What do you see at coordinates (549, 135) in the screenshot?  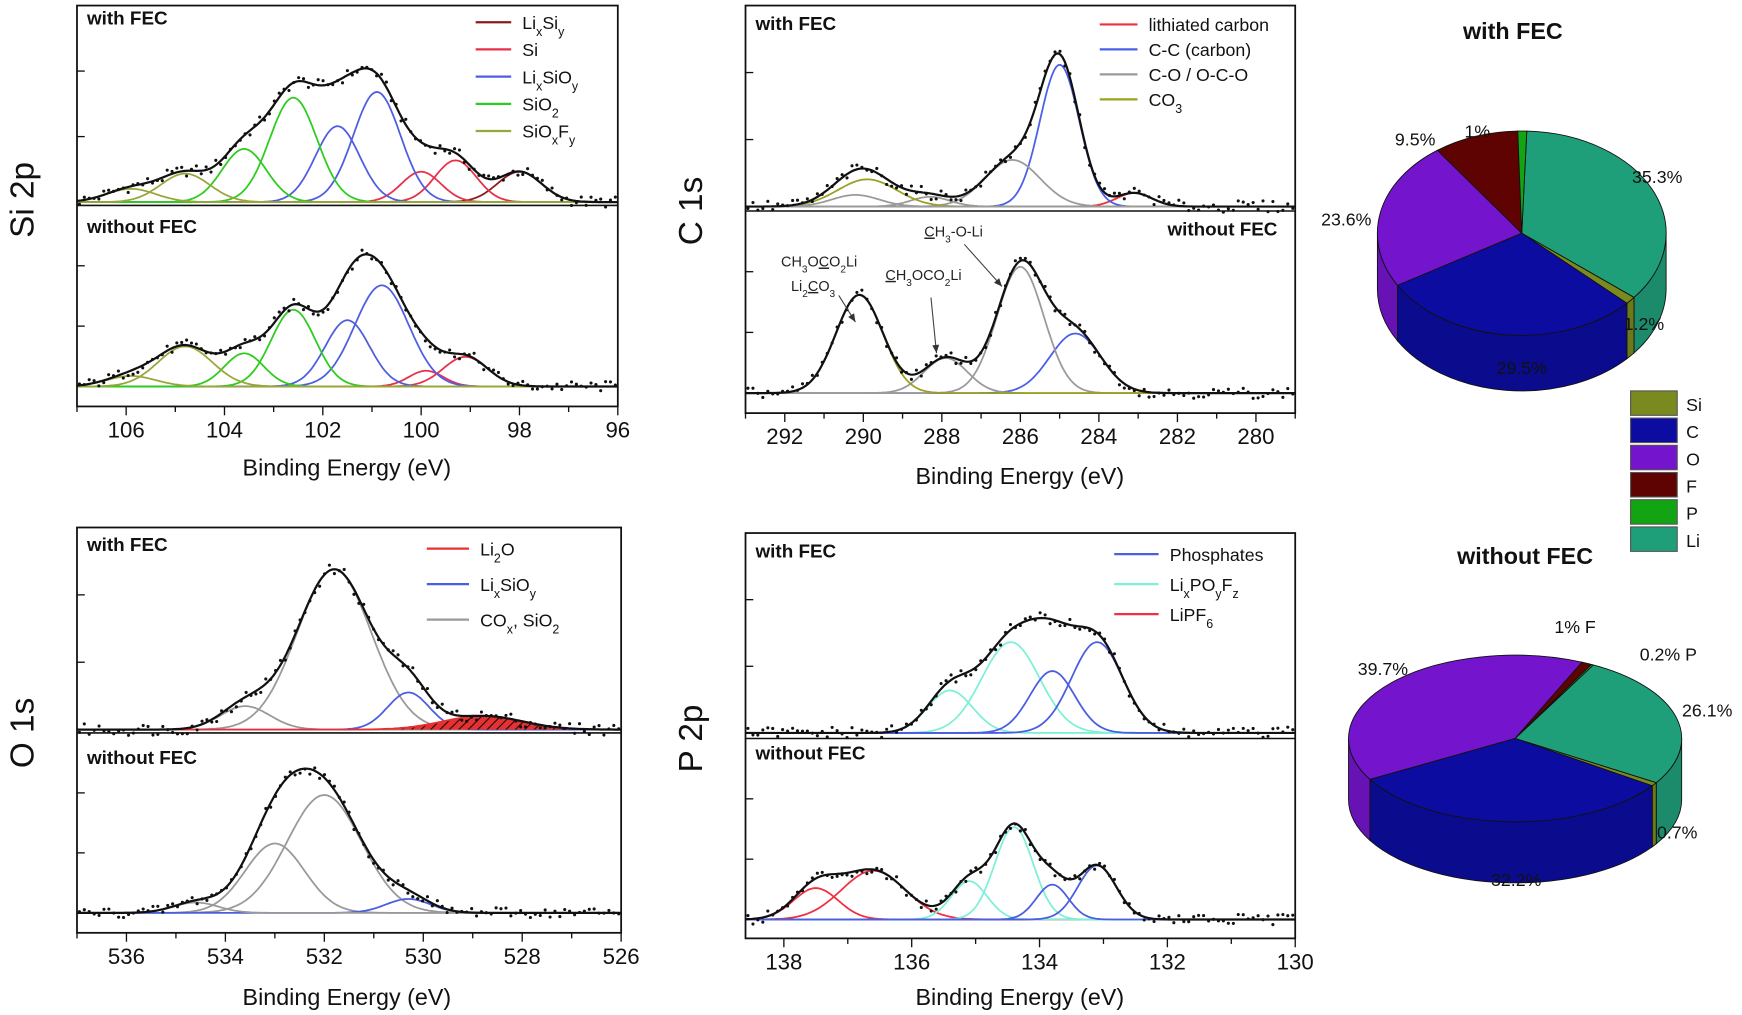 I see `legend-entry: SiOxFy` at bounding box center [549, 135].